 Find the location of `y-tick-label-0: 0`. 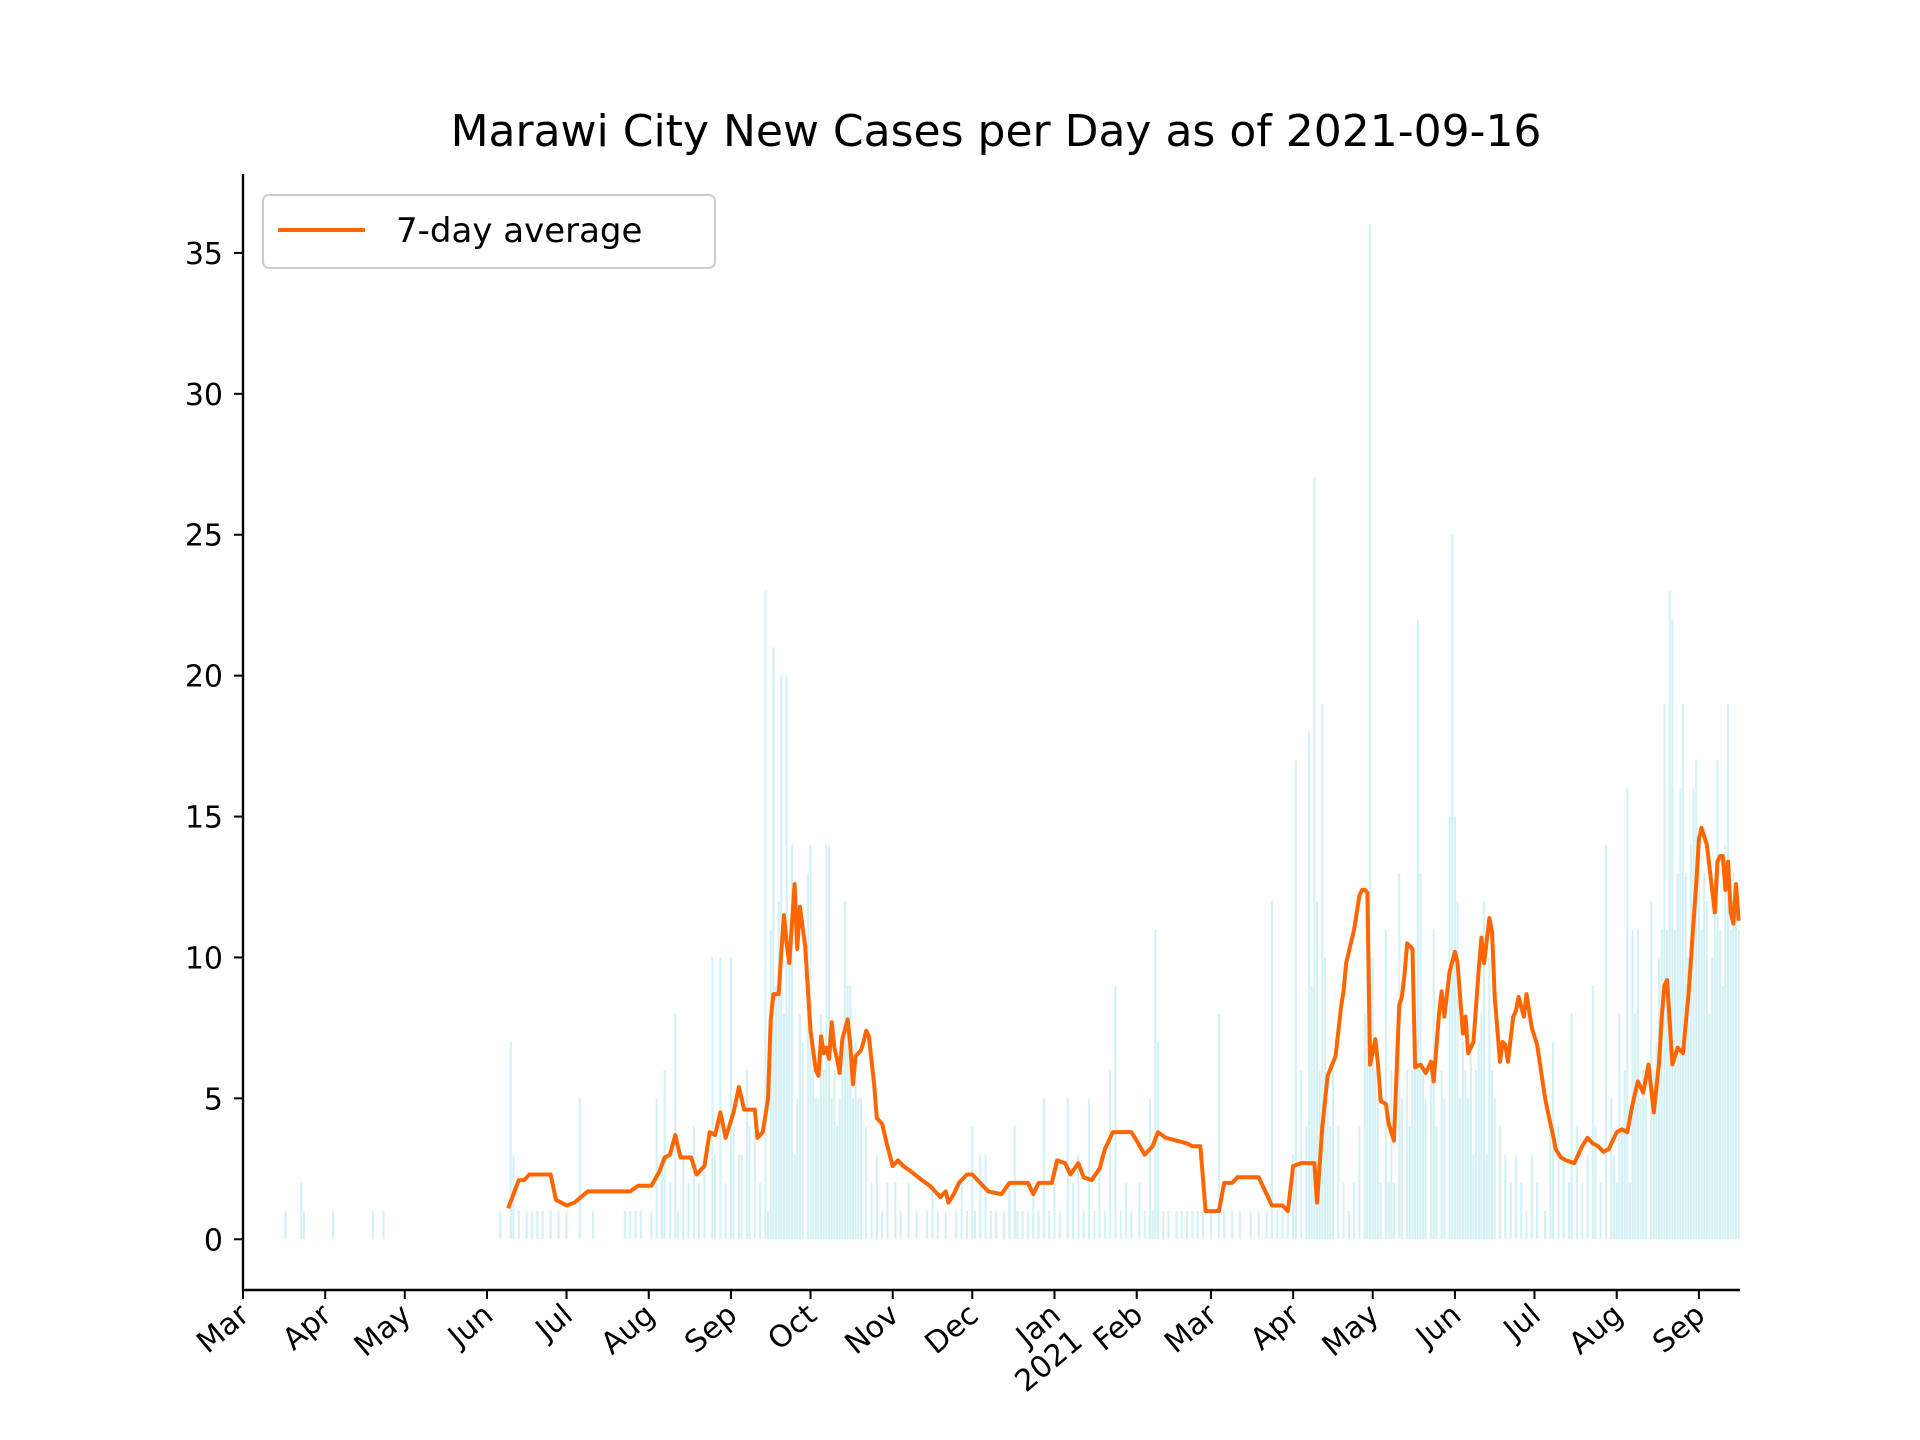

y-tick-label-0: 0 is located at coordinates (213, 1240).